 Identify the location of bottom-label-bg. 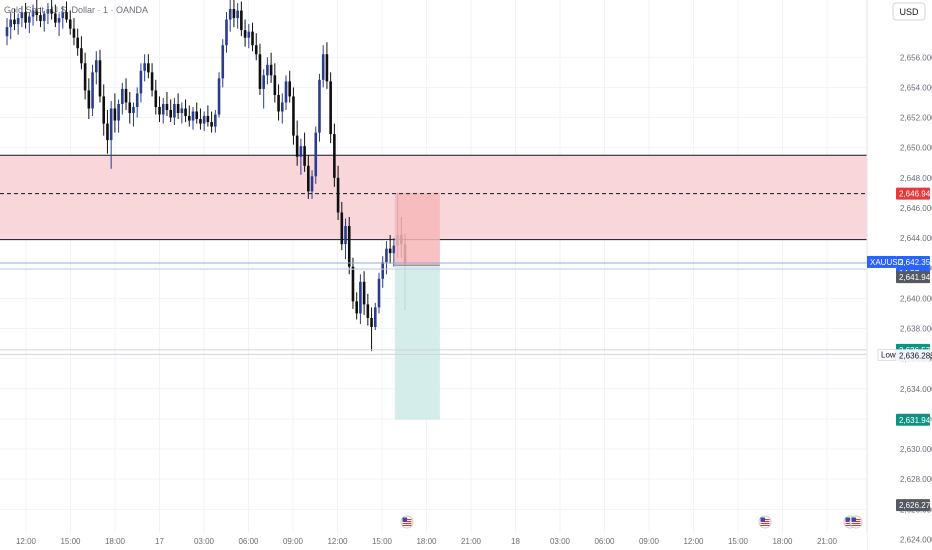
(913, 505).